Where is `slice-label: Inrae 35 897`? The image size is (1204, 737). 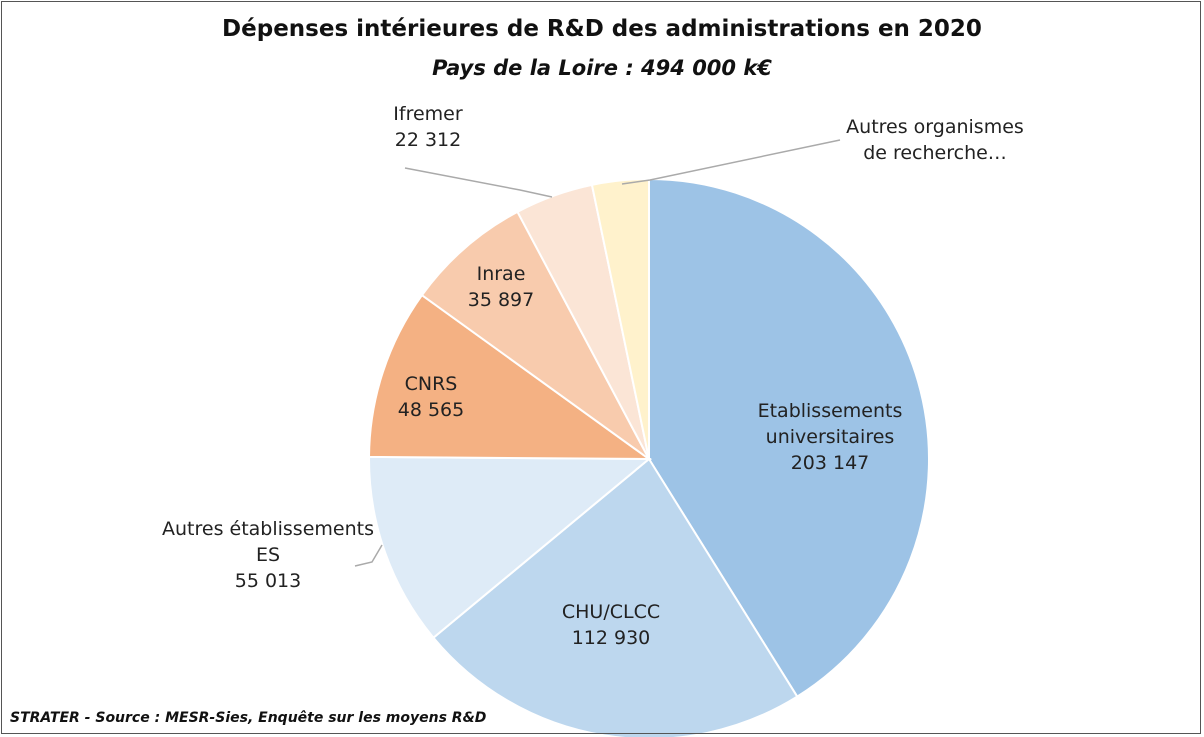
slice-label: Inrae 35 897 is located at coordinates (501, 287).